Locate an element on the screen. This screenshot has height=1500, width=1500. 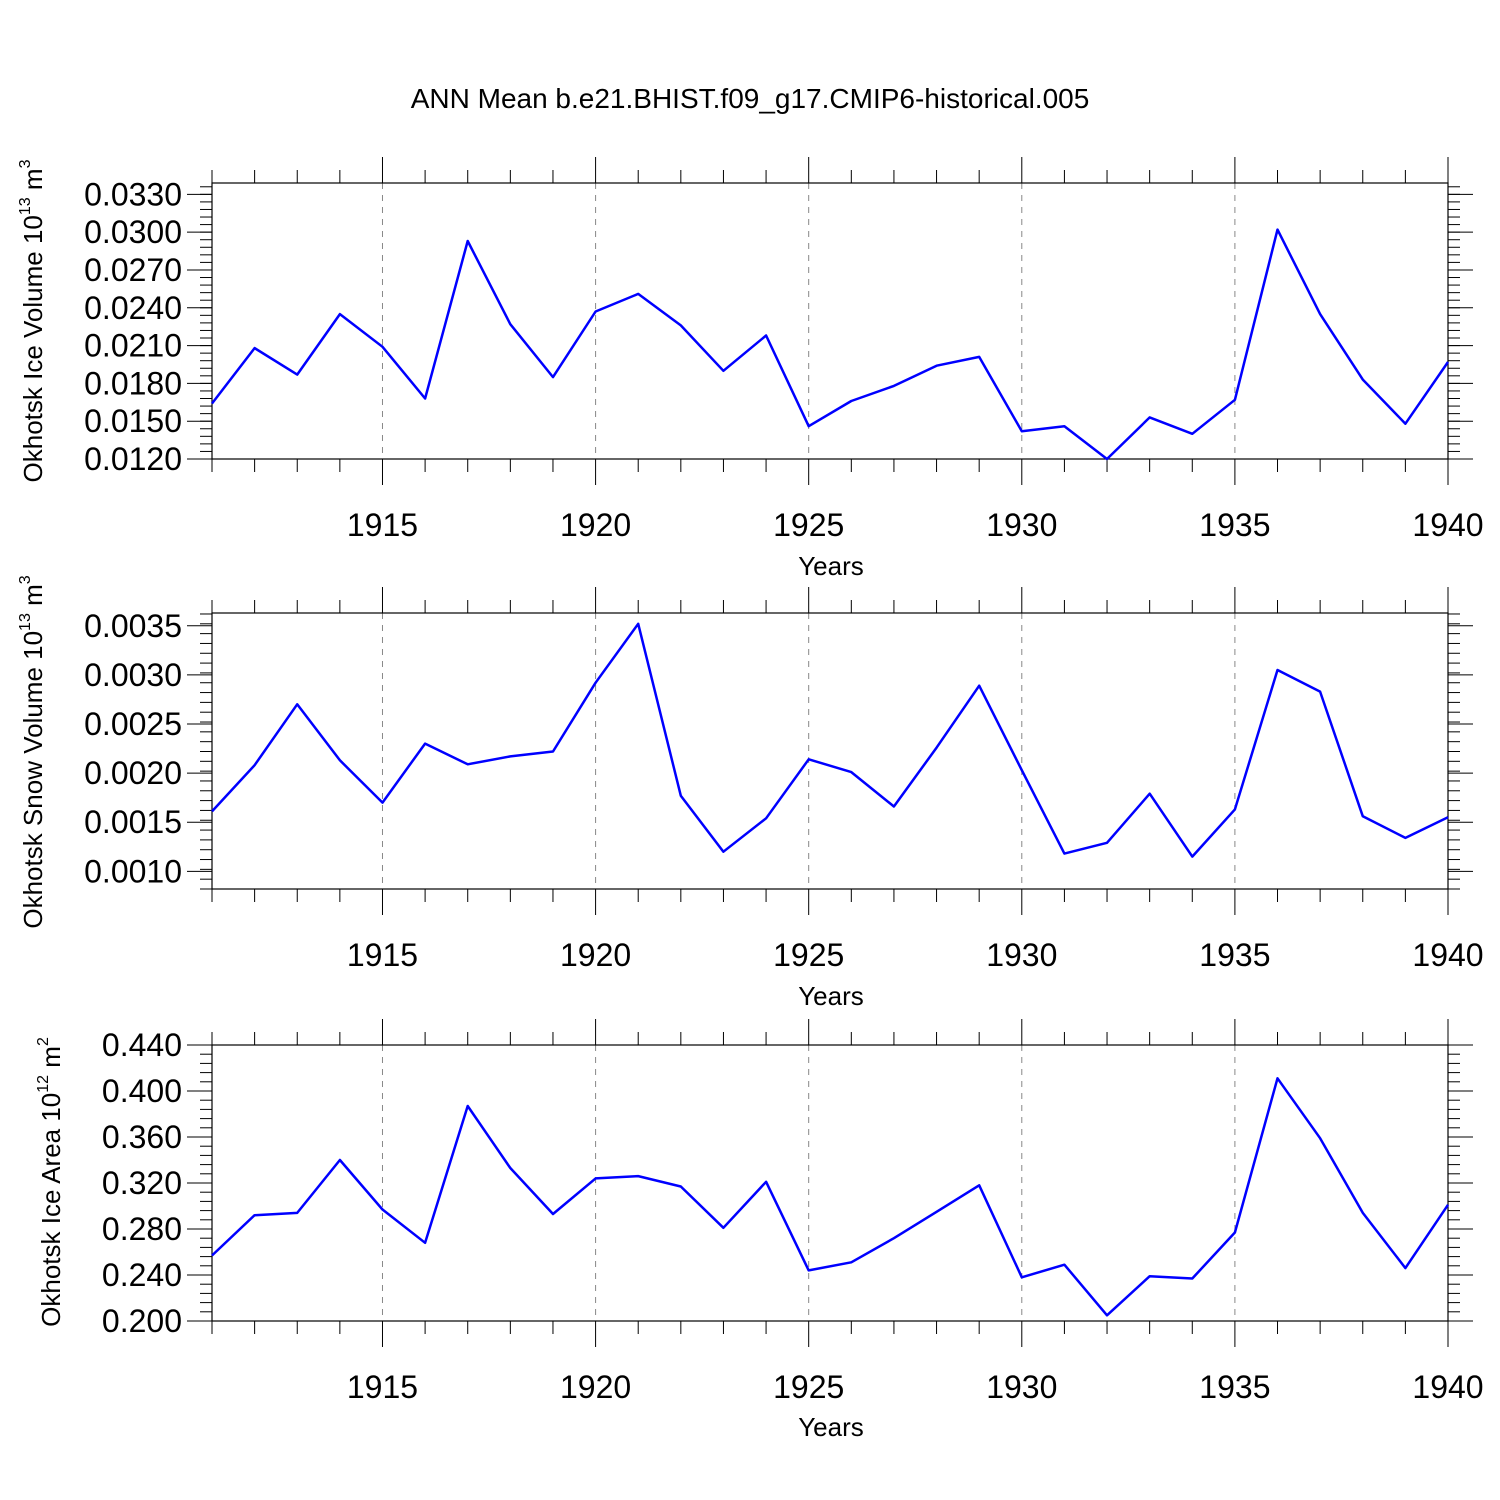
y-tick-label: 0.320 is located at coordinates (142, 1183).